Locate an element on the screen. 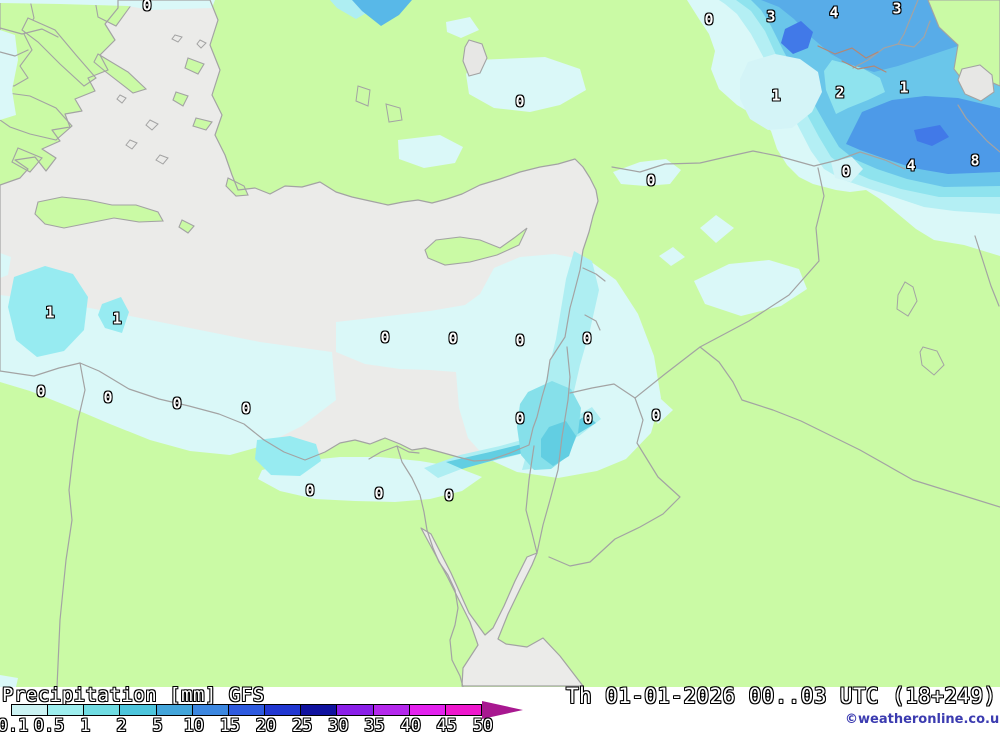 The height and width of the screenshot is (733, 1000). crete-island is located at coordinates (99, 212).